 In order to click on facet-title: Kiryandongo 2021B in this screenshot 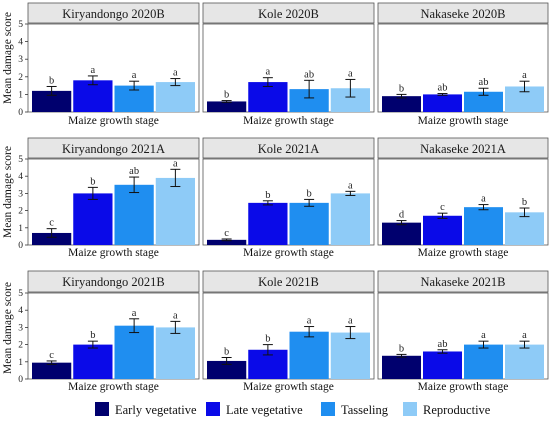, I will do `click(113, 282)`.